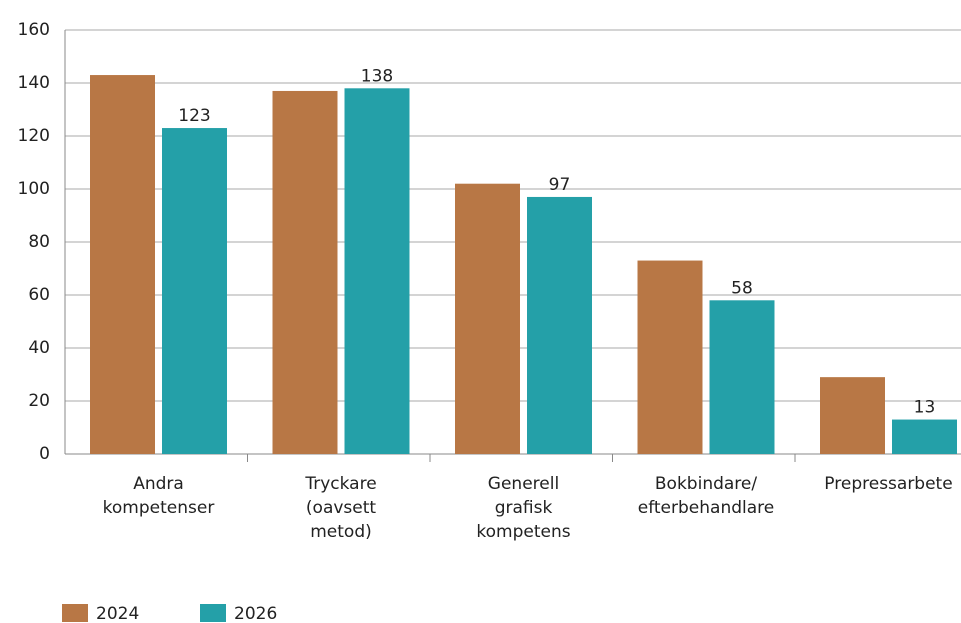 This screenshot has width=961, height=623. What do you see at coordinates (523, 484) in the screenshot?
I see `x-tick-label: Generell` at bounding box center [523, 484].